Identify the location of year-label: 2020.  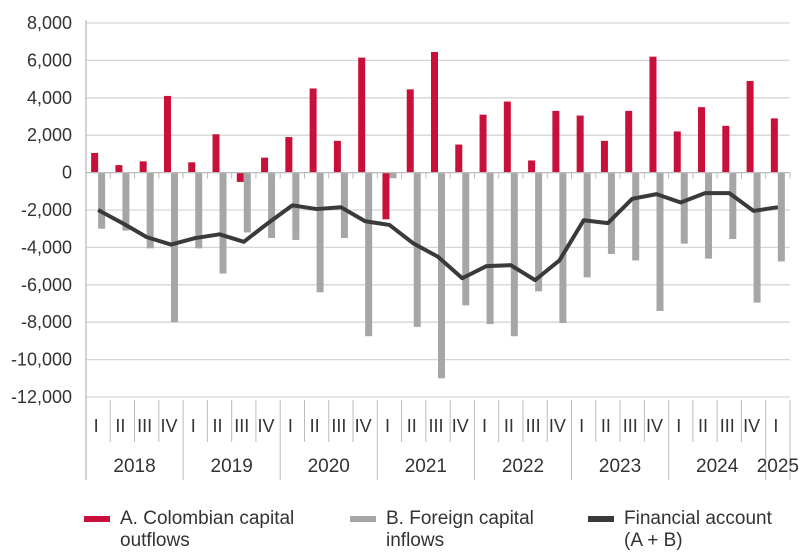
(329, 466).